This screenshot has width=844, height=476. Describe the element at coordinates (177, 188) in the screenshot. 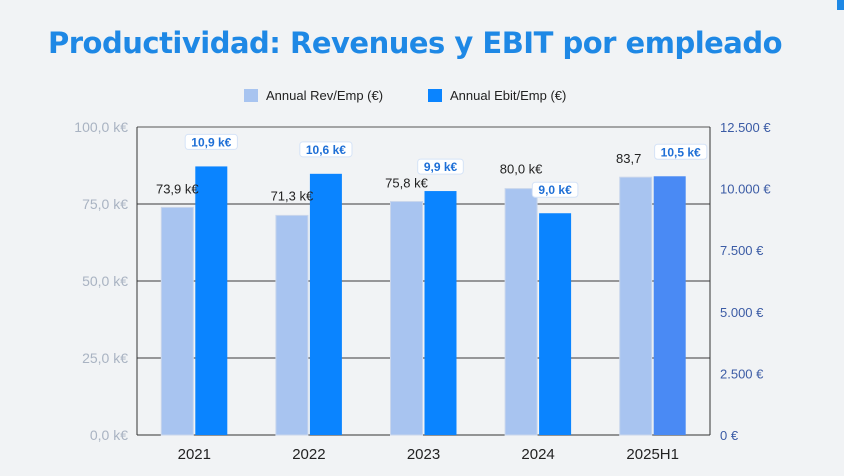

I see `data-label-rev-2021: 73,9 k€` at that location.